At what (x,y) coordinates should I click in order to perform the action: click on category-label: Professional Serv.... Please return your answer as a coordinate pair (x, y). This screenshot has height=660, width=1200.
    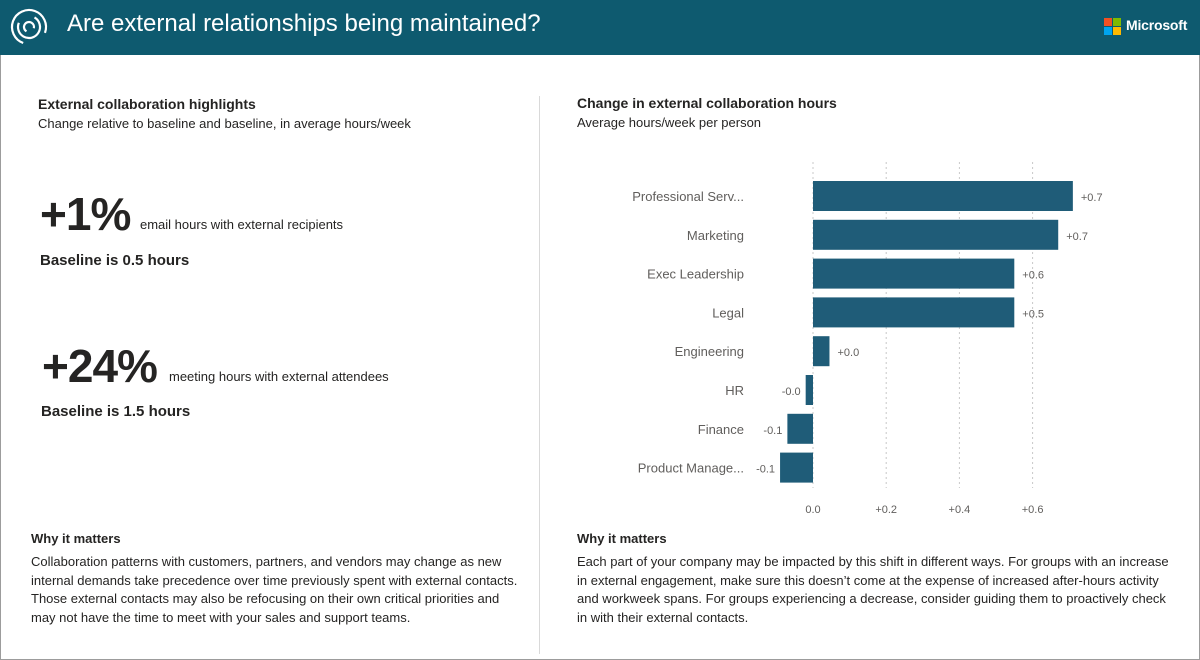
    Looking at the image, I should click on (688, 196).